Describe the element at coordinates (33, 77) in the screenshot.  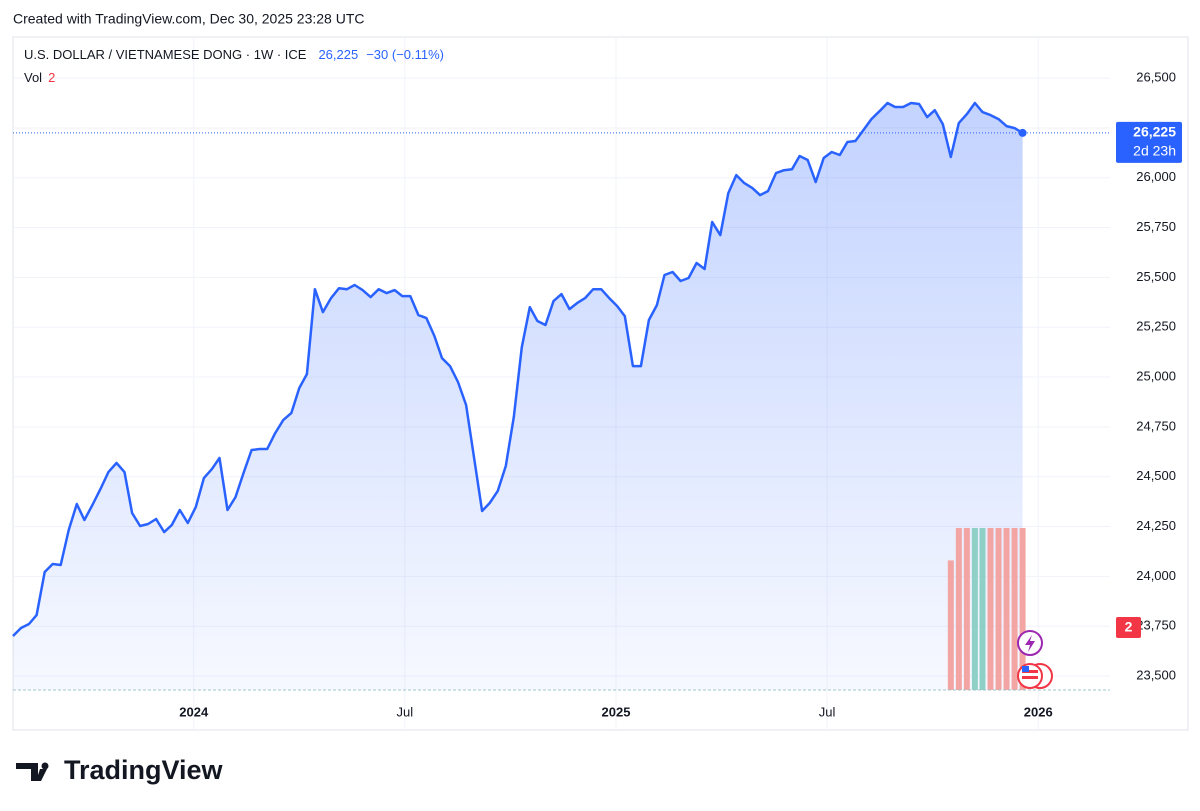
I see `volume-label: Vol` at that location.